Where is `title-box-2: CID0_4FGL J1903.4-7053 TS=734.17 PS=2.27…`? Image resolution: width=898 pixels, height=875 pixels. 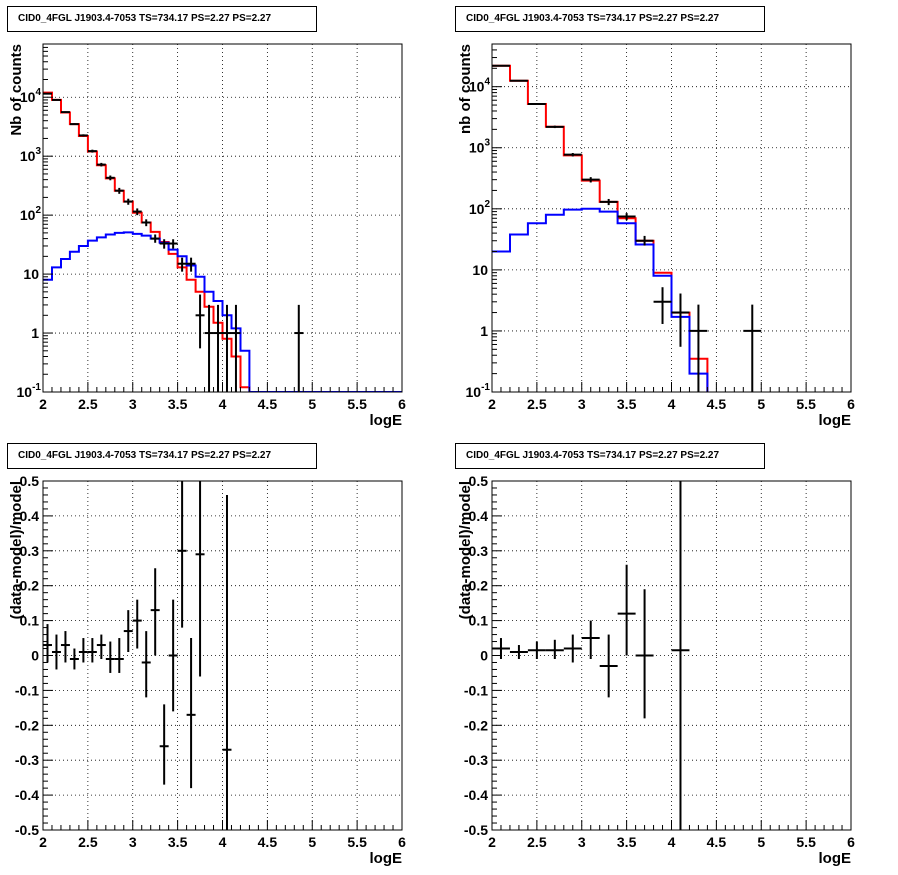
title-box-2: CID0_4FGL J1903.4-7053 TS=734.17 PS=2.27… is located at coordinates (610, 19).